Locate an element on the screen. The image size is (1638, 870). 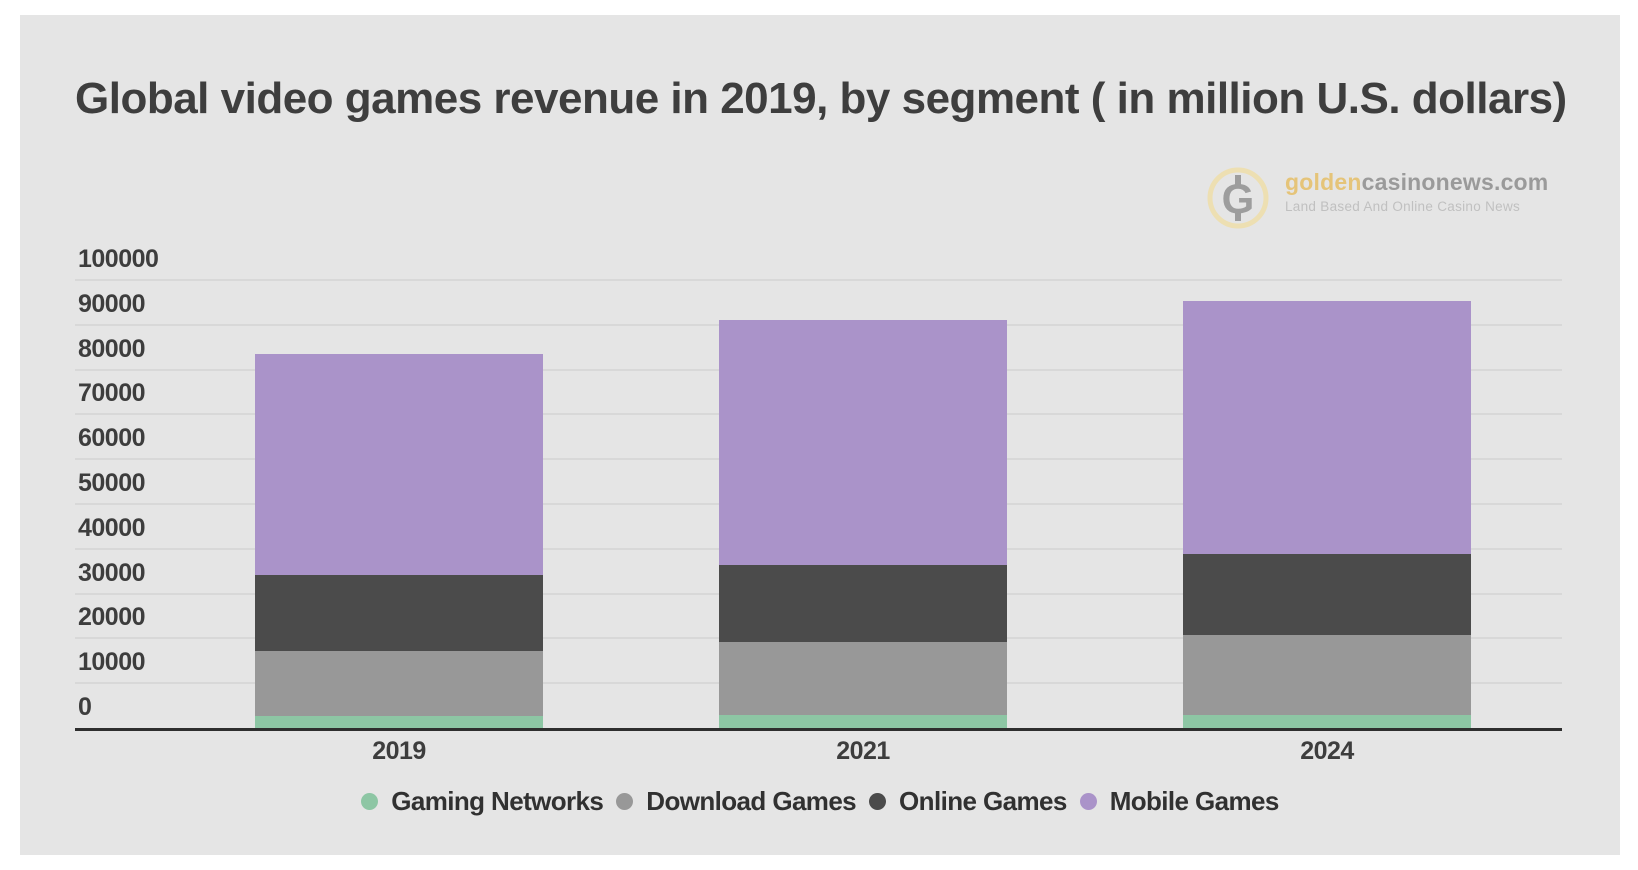
brand-name-golden: golden is located at coordinates (1323, 182).